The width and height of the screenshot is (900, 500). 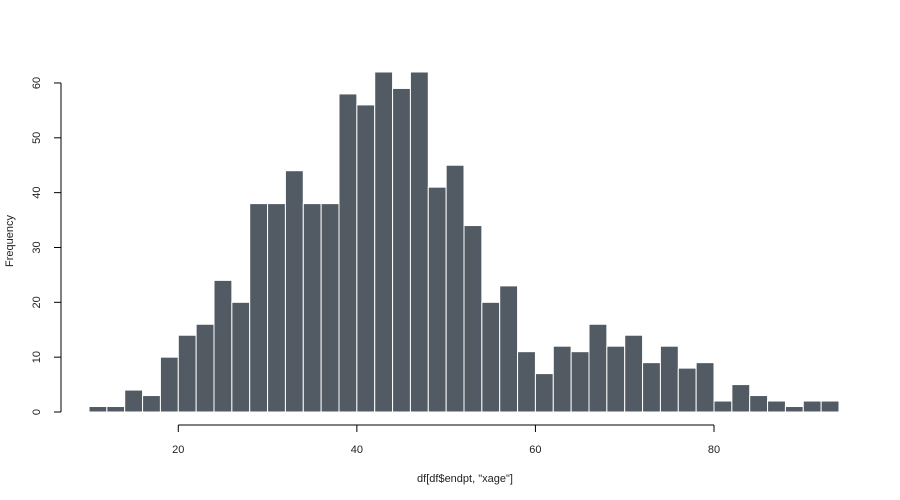 What do you see at coordinates (37, 357) in the screenshot?
I see `y-tick-label: 10` at bounding box center [37, 357].